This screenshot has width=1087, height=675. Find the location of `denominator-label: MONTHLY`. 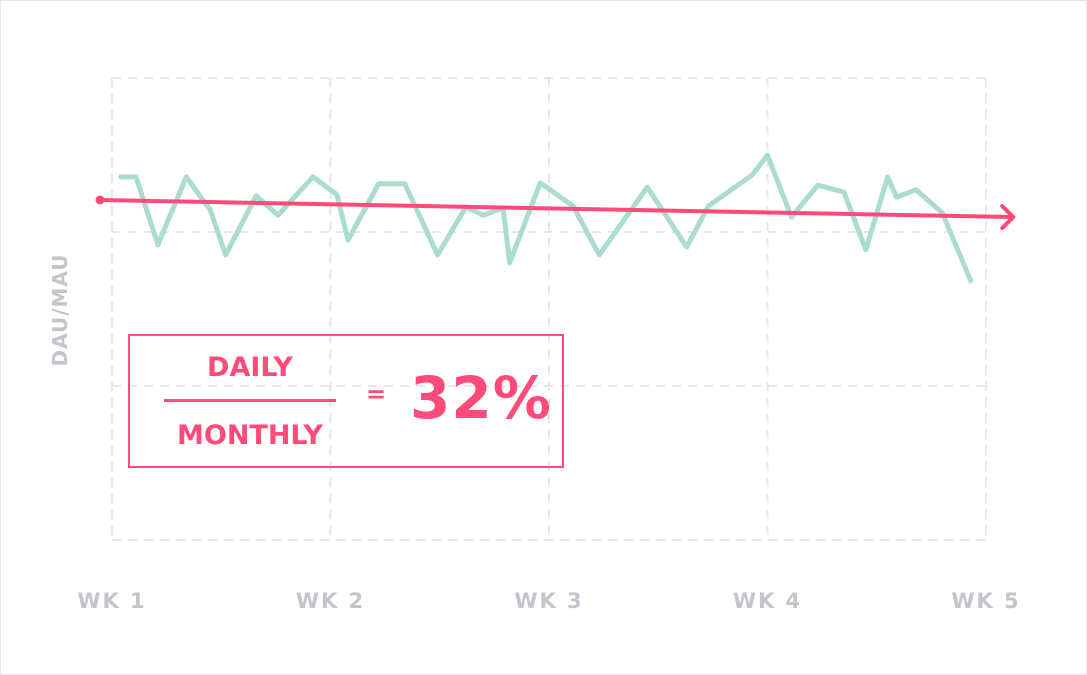

denominator-label: MONTHLY is located at coordinates (250, 435).